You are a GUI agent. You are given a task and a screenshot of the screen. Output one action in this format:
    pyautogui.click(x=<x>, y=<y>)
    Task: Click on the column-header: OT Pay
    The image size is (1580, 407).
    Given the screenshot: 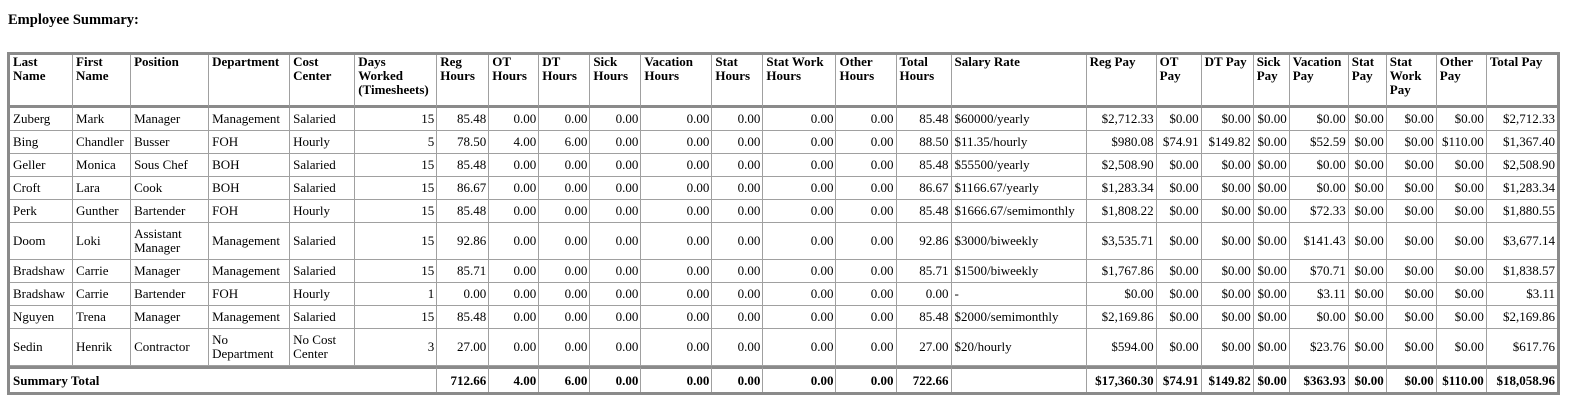 What is the action you would take?
    pyautogui.click(x=1179, y=81)
    